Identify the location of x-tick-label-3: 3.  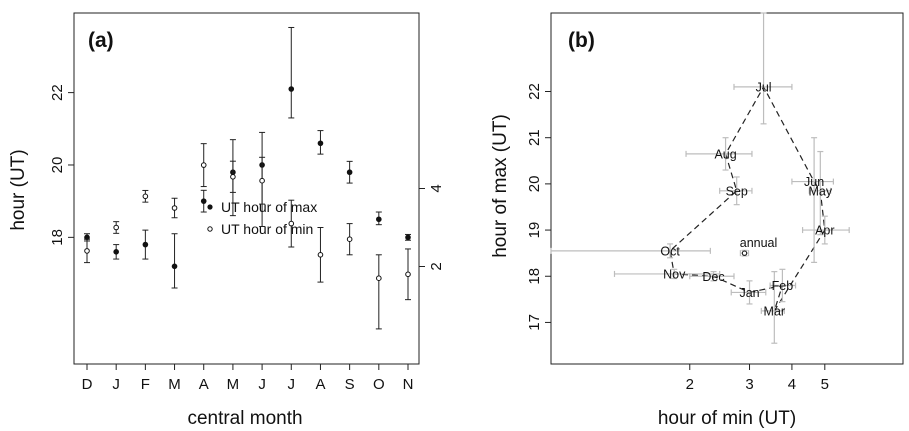
(749, 384).